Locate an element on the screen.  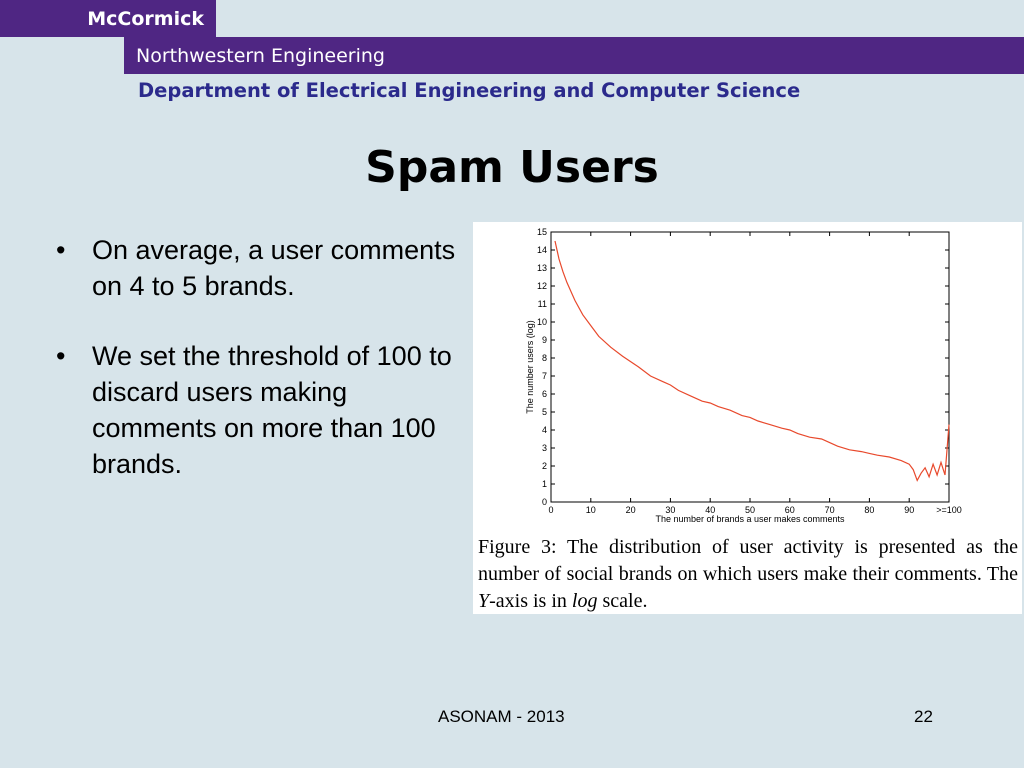
slide-title: Spam Users is located at coordinates (512, 167).